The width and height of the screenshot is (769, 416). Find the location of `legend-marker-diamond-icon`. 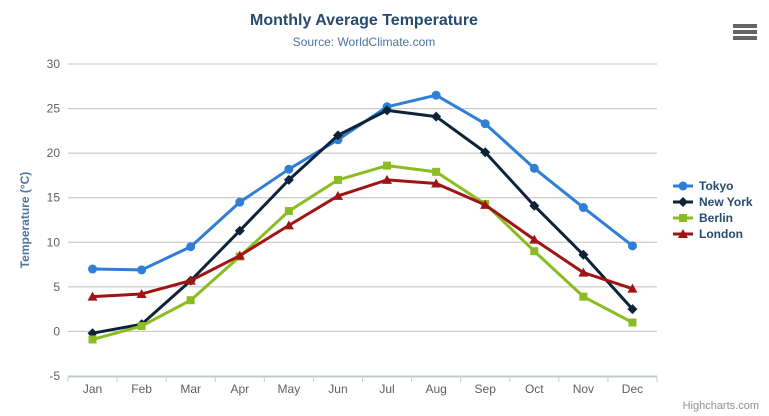

legend-marker-diamond-icon is located at coordinates (683, 202).